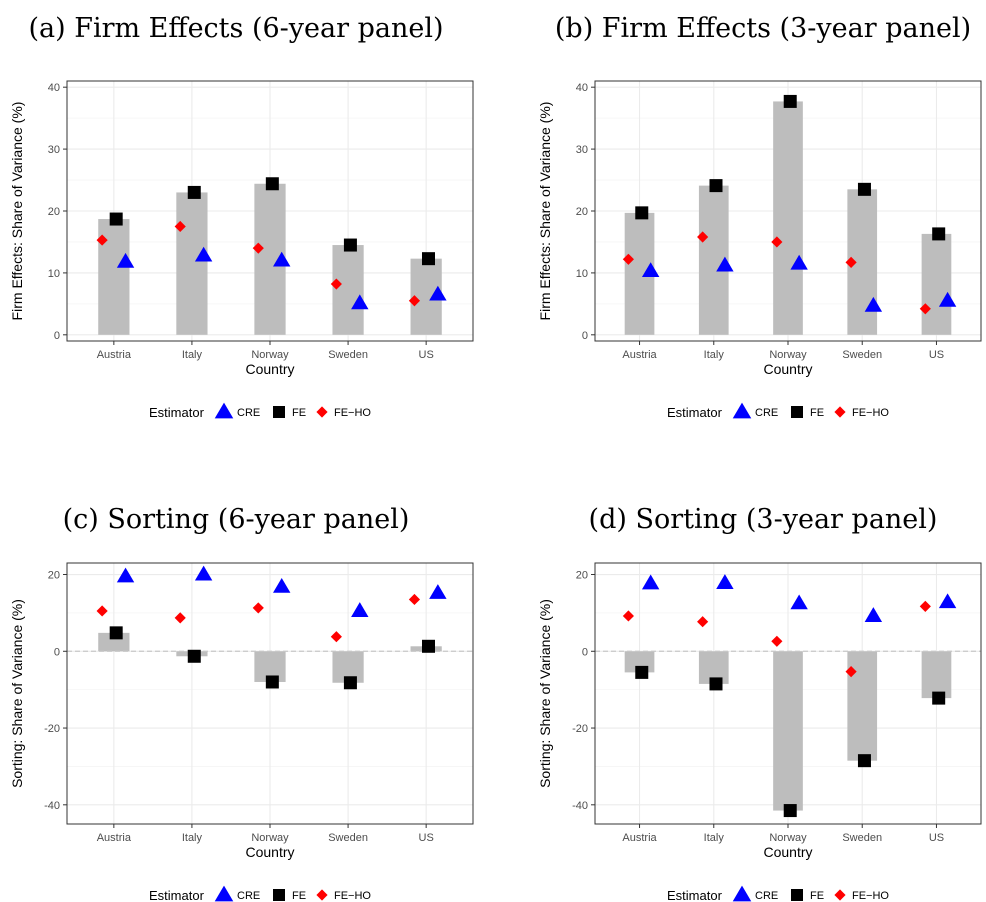 This screenshot has height=902, width=986. What do you see at coordinates (54, 212) in the screenshot?
I see `panel-a-ytick: 20` at bounding box center [54, 212].